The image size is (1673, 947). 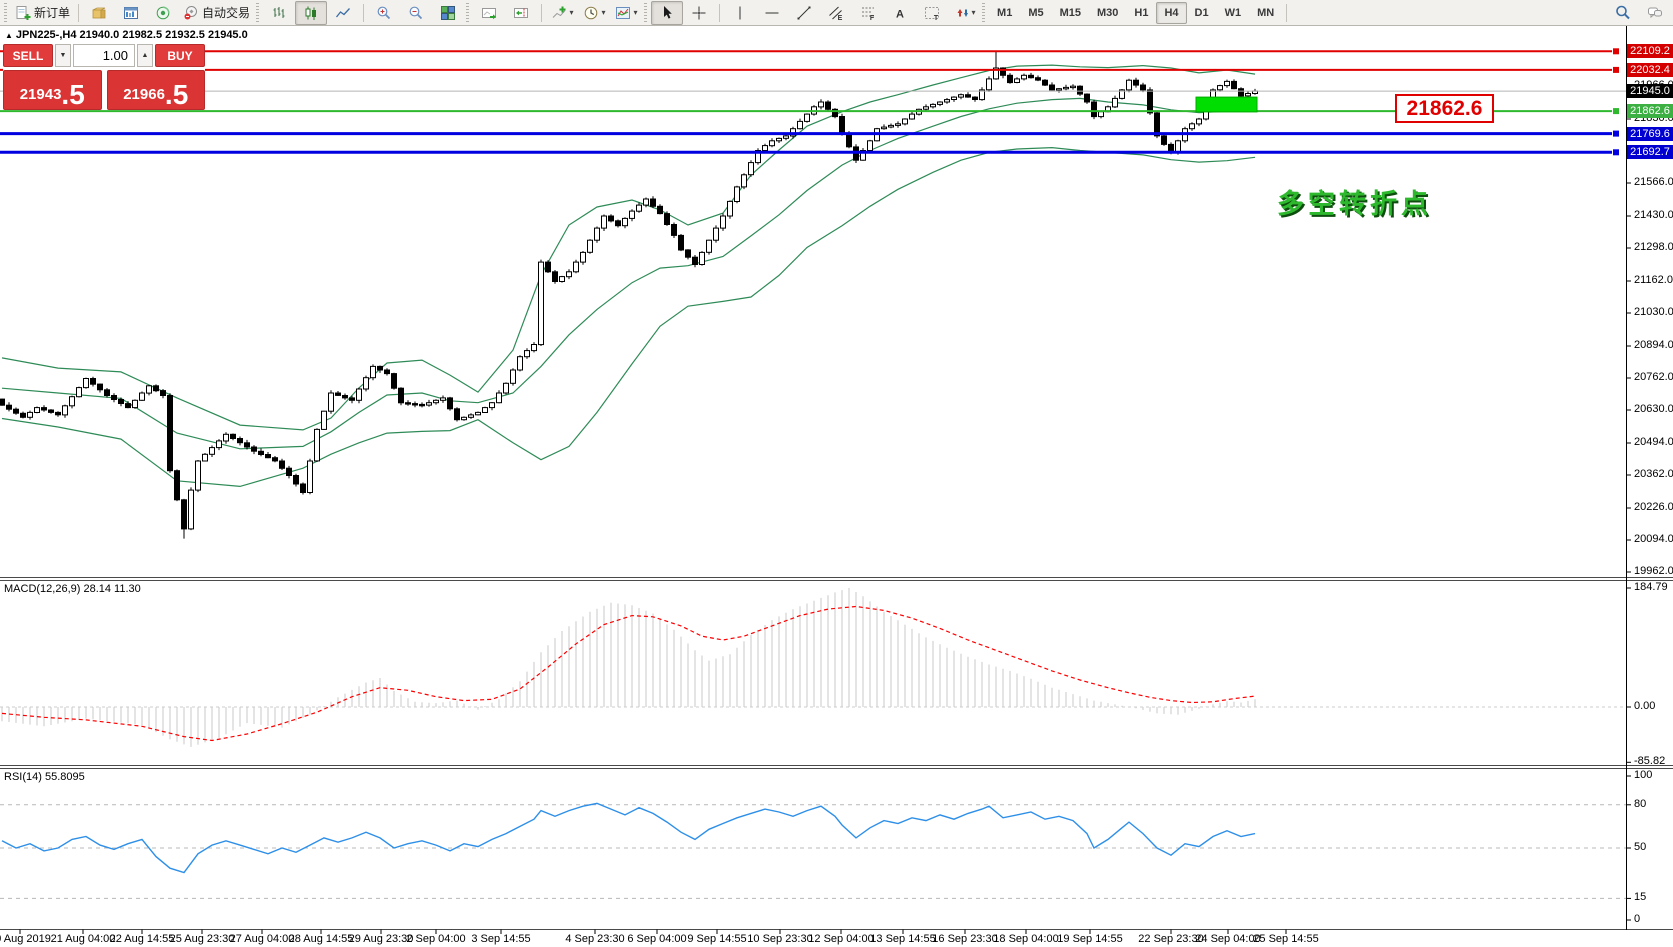 I want to click on sell-price-frac: .5, so click(x=73, y=95).